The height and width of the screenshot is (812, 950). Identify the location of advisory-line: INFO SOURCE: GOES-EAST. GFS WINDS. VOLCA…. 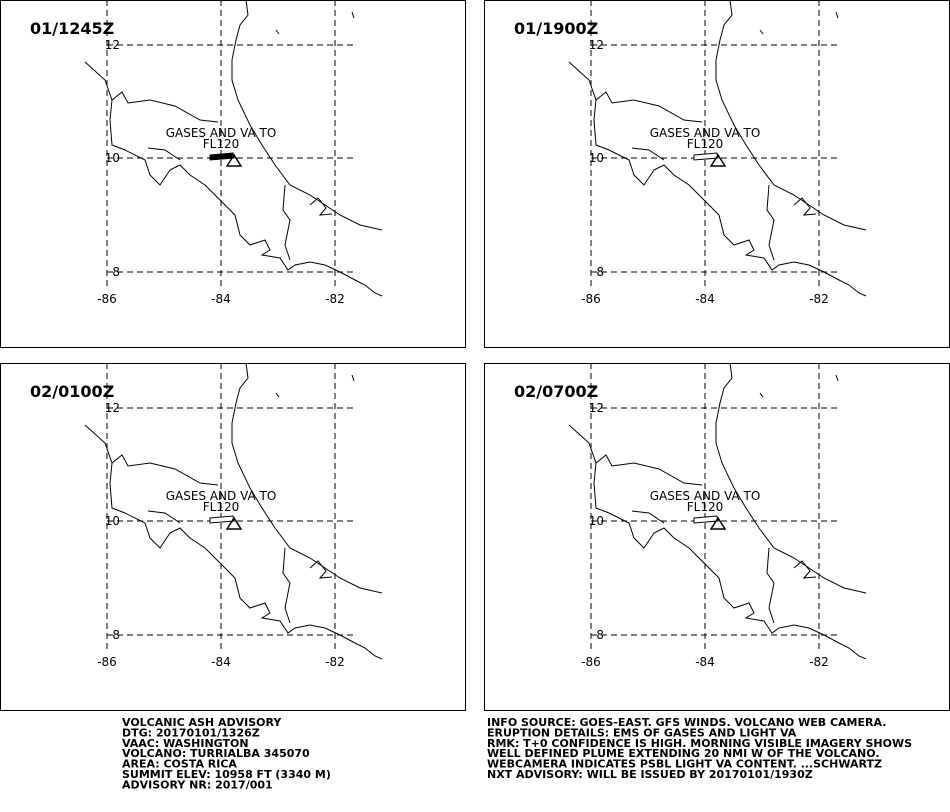
(686, 722).